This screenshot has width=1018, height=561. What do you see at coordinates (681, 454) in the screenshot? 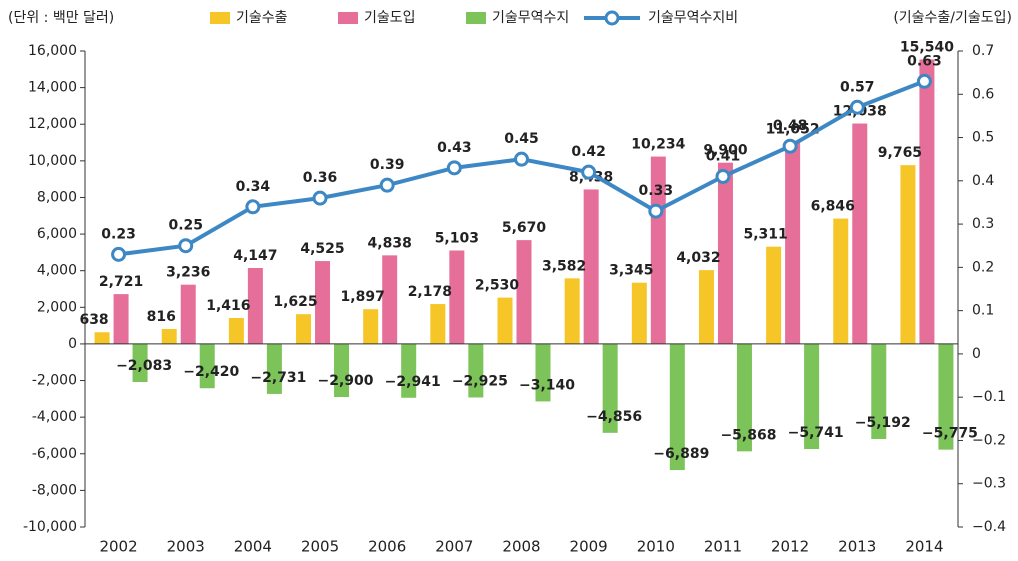
I see `data-label: −6,889` at bounding box center [681, 454].